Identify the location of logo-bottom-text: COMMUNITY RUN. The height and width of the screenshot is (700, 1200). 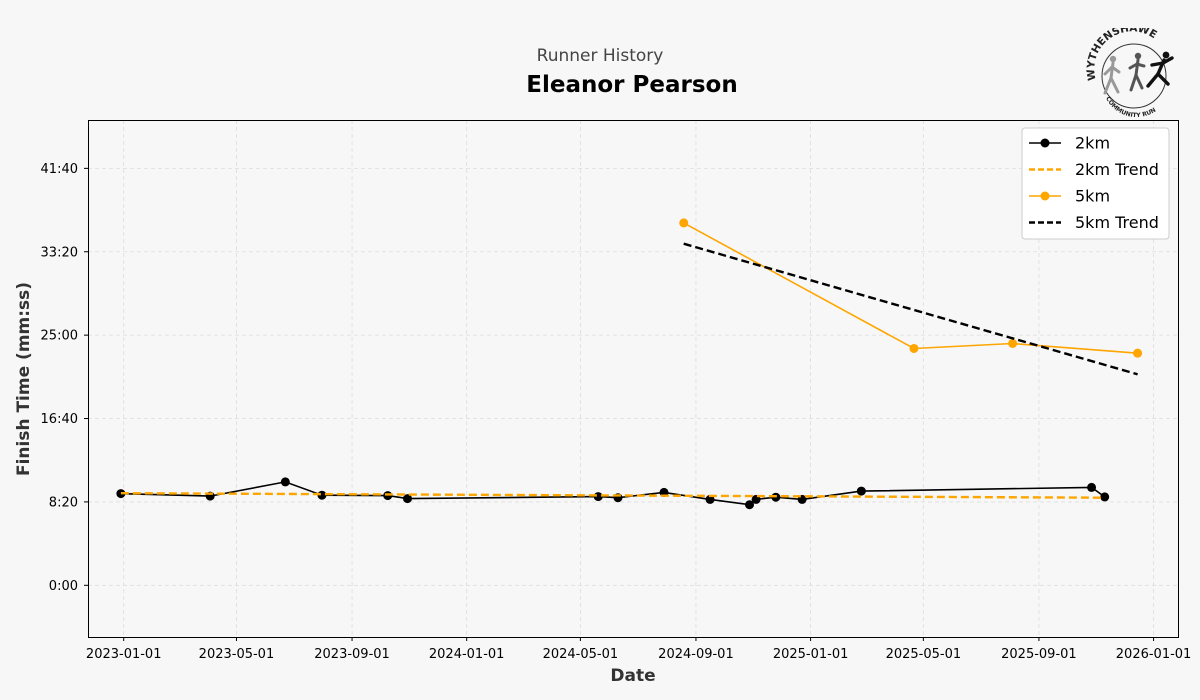
(1130, 107).